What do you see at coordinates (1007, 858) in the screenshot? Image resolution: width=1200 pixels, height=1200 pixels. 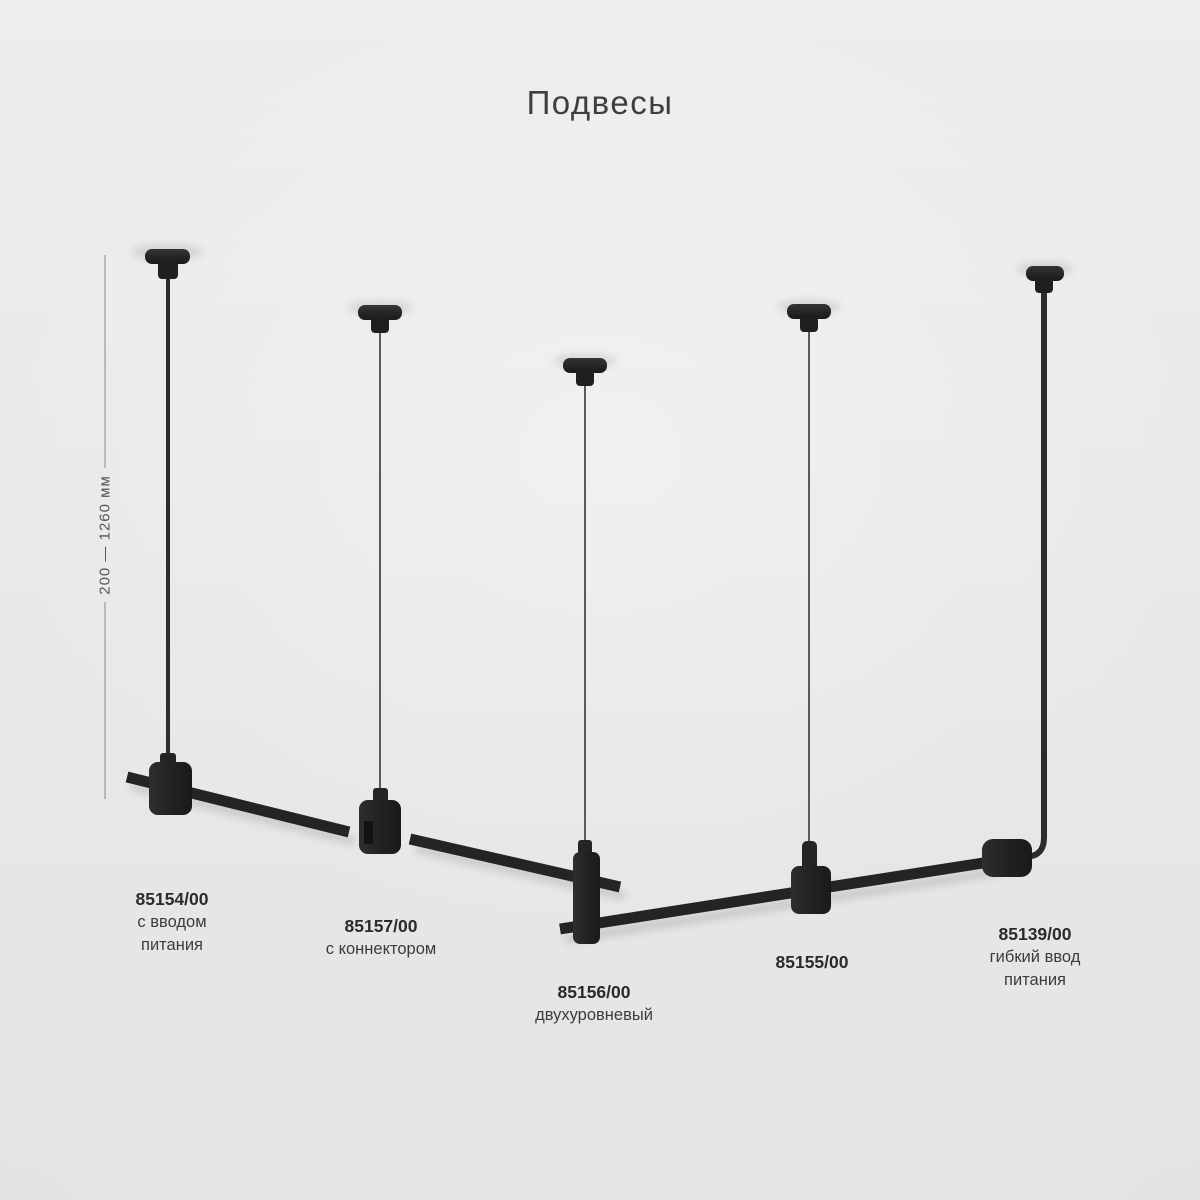 I see `power-feed-body` at bounding box center [1007, 858].